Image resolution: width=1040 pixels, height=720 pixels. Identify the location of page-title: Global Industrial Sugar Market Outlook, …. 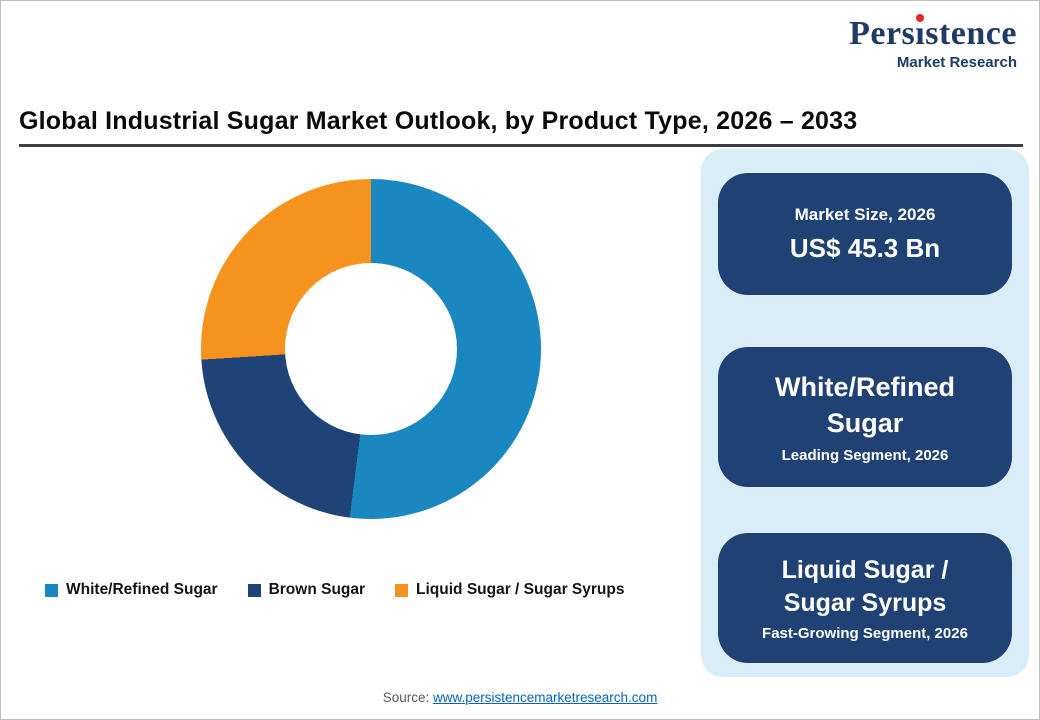
(438, 121).